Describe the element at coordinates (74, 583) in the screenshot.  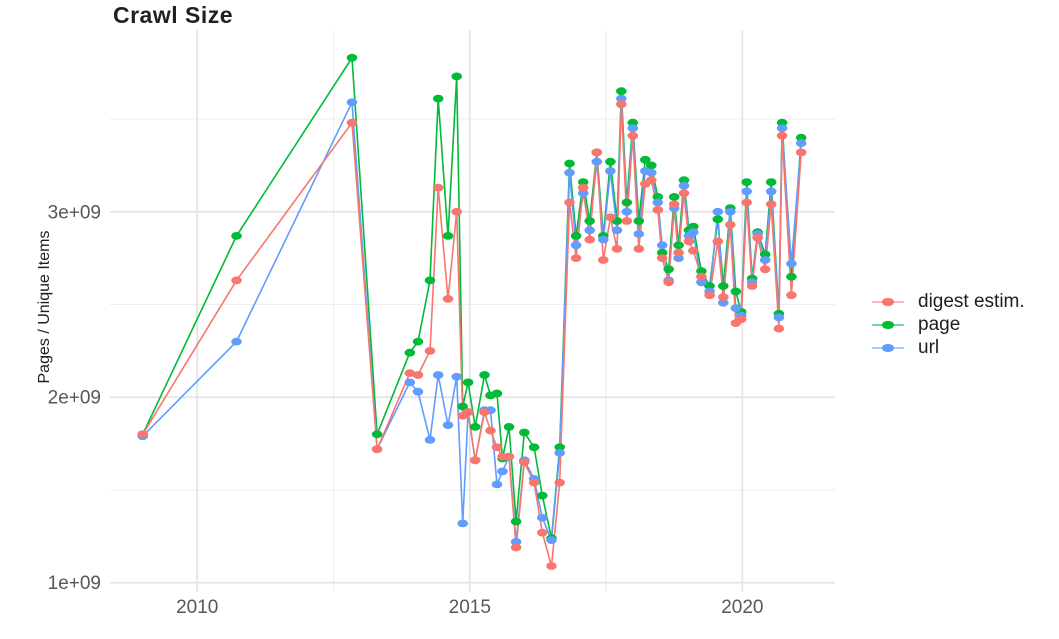
I see `y-tick-label: 1e+09` at that location.